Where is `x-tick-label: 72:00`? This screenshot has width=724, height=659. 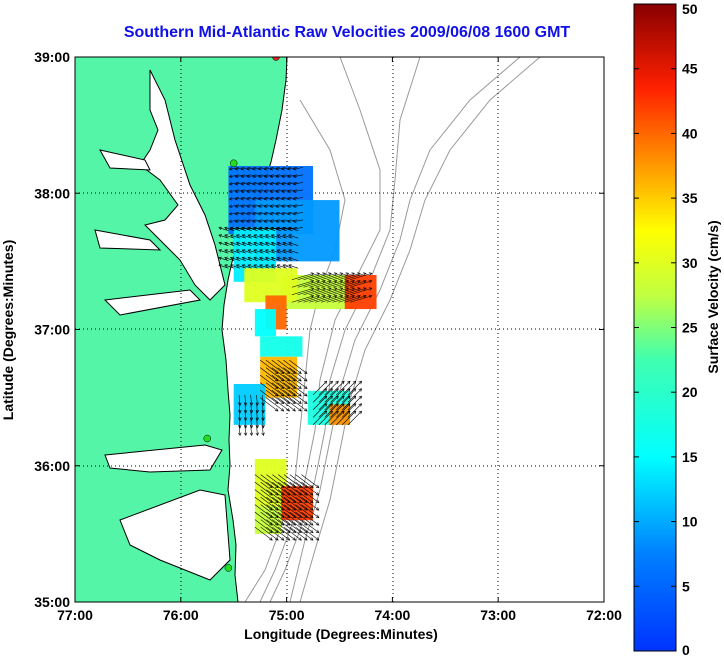 x-tick-label: 72:00 is located at coordinates (604, 615).